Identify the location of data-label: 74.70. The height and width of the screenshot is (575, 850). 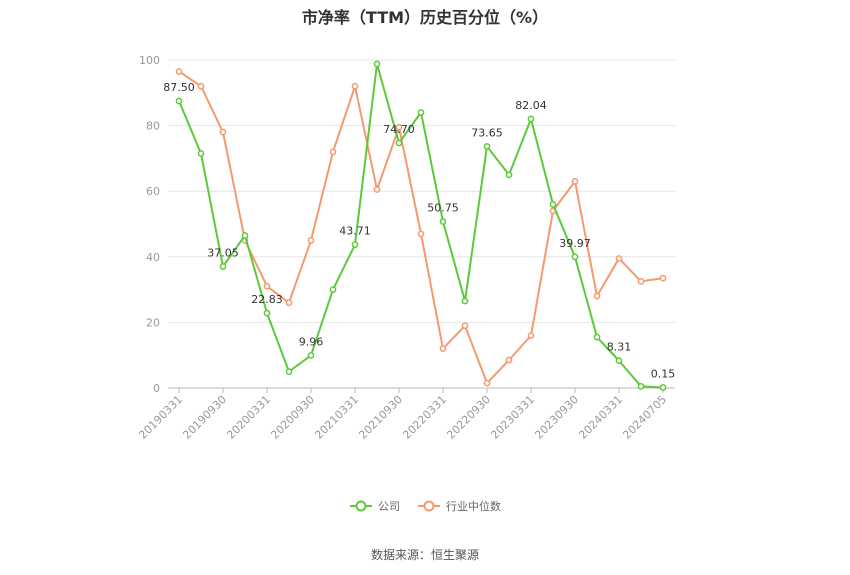
(399, 129).